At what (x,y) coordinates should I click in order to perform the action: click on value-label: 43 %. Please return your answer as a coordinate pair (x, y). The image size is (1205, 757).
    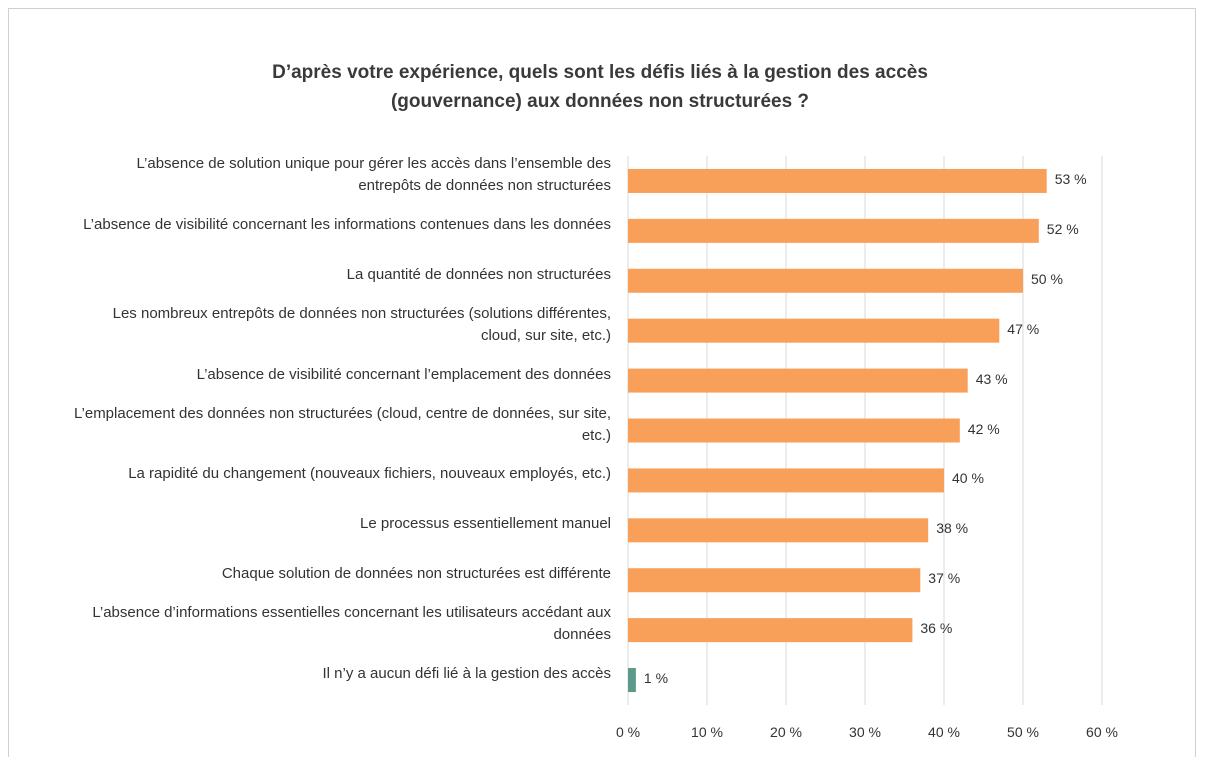
    Looking at the image, I should click on (991, 378).